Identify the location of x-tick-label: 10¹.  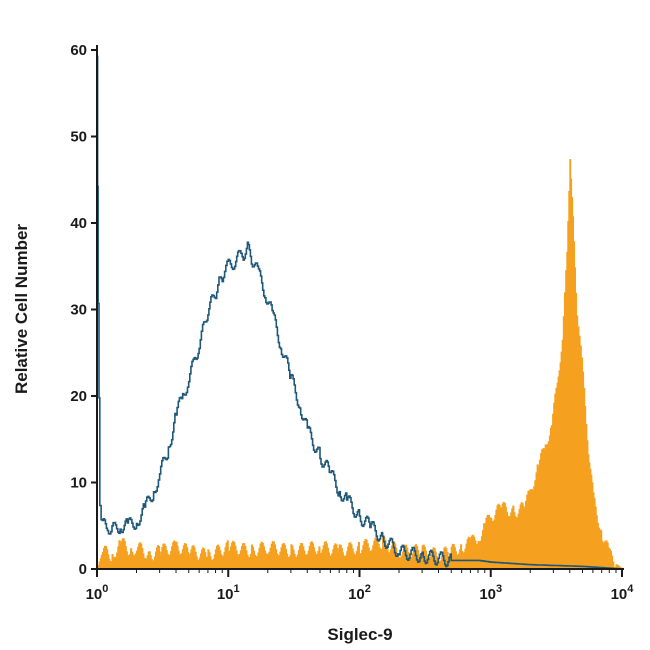
(228, 593).